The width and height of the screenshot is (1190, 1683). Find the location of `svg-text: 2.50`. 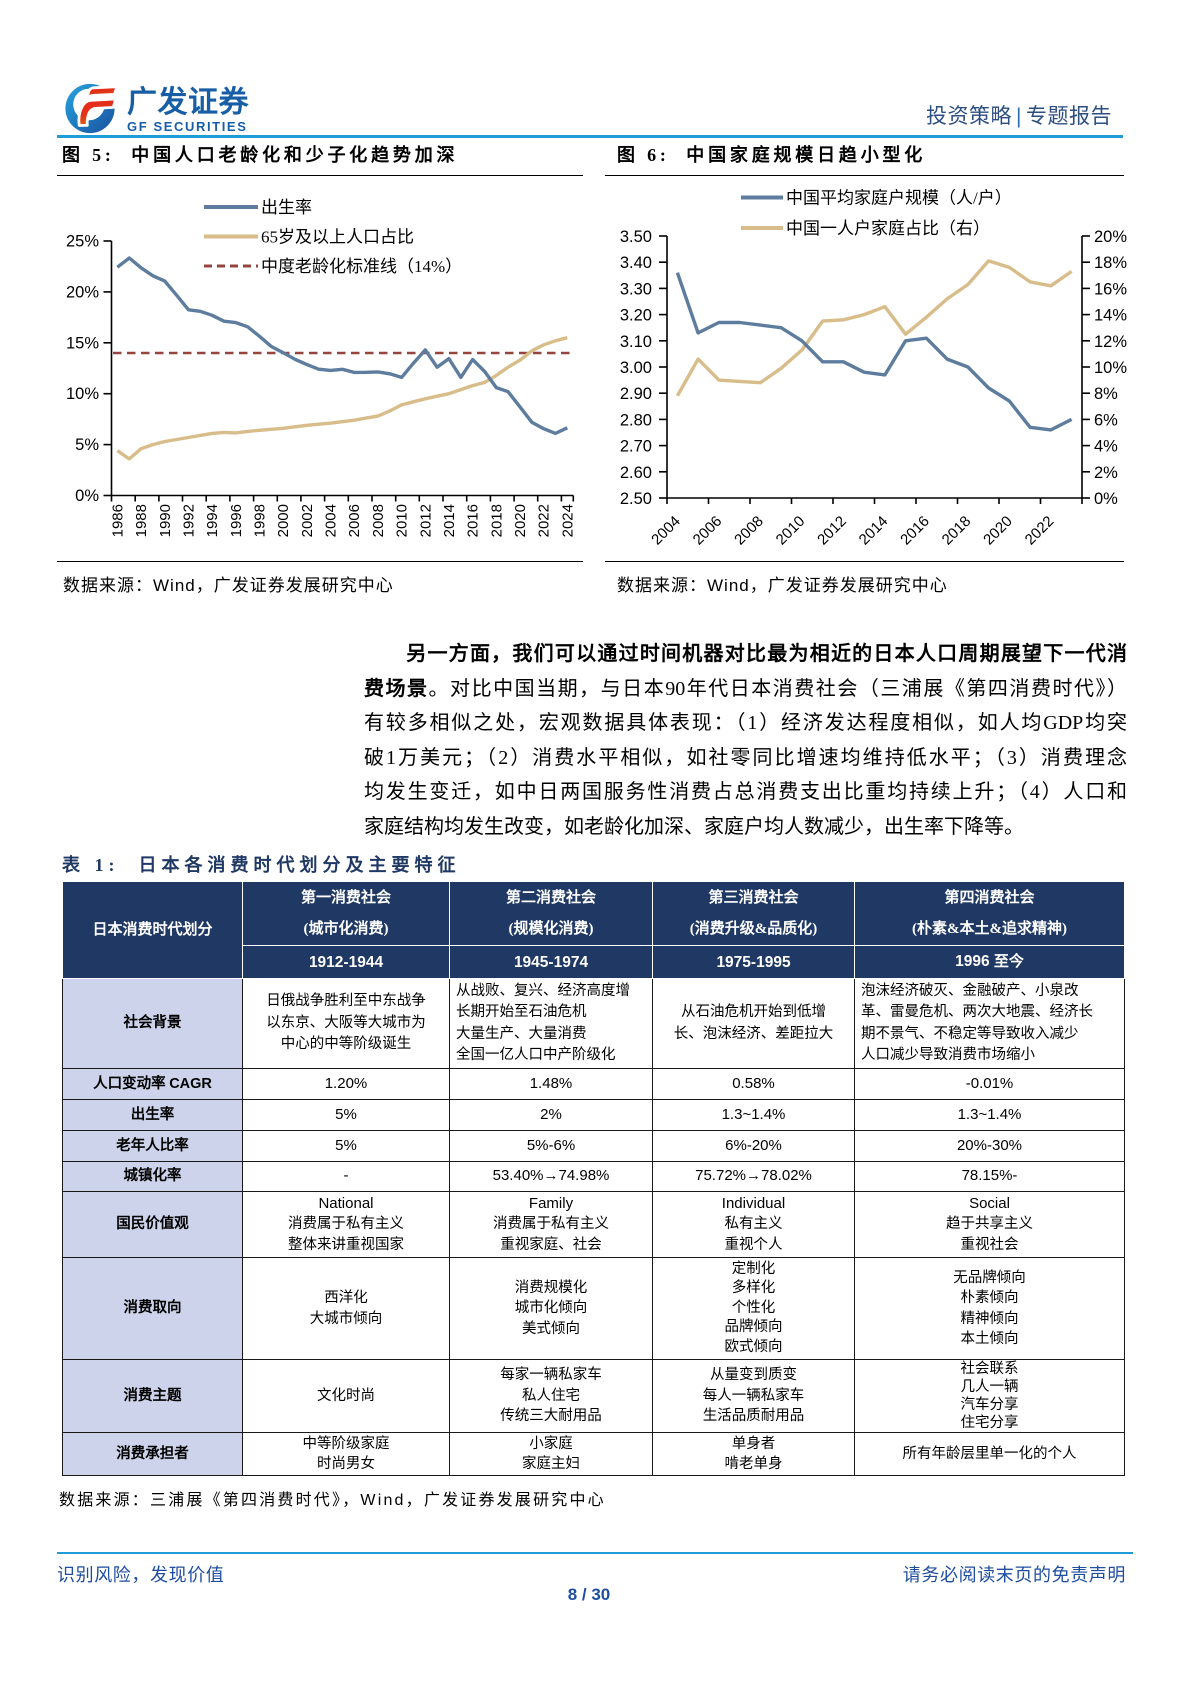

svg-text: 2.50 is located at coordinates (636, 499).